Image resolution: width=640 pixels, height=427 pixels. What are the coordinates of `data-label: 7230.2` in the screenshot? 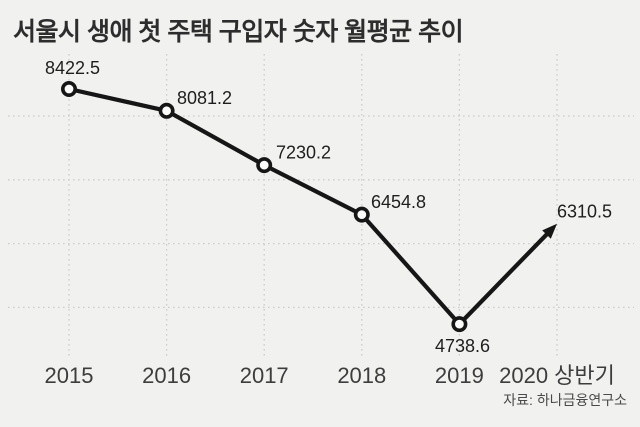 It's located at (303, 153).